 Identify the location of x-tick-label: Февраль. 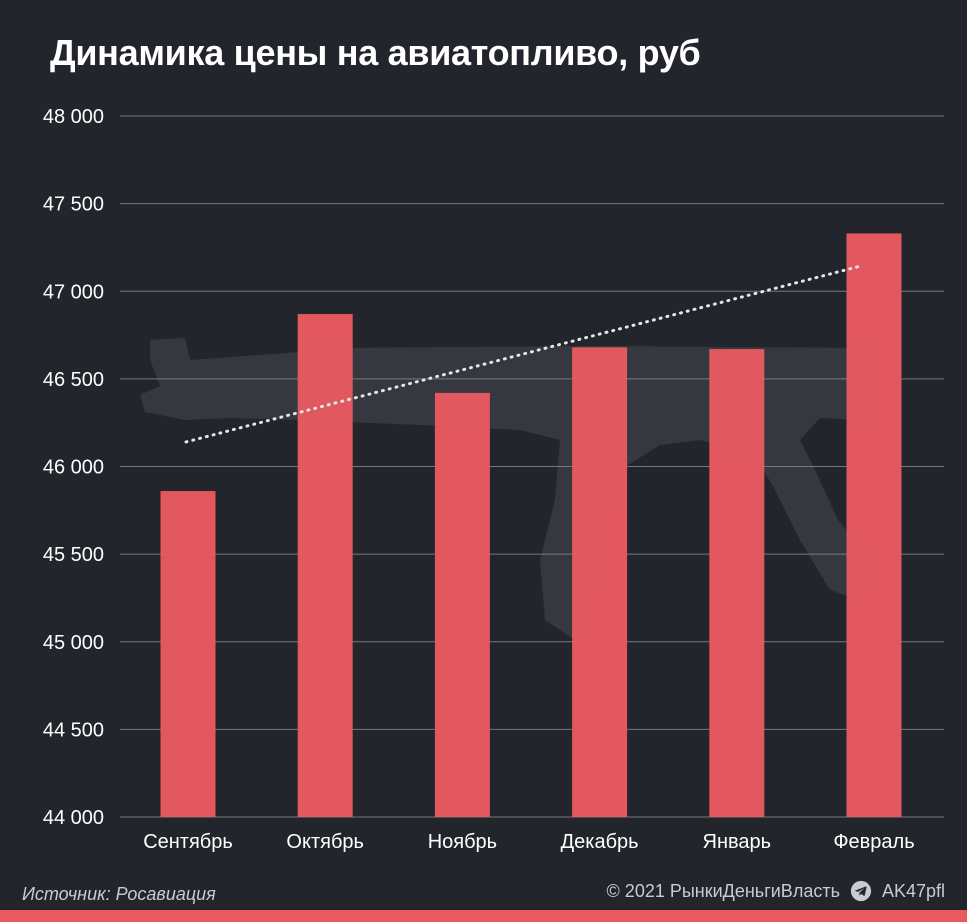
(873, 842).